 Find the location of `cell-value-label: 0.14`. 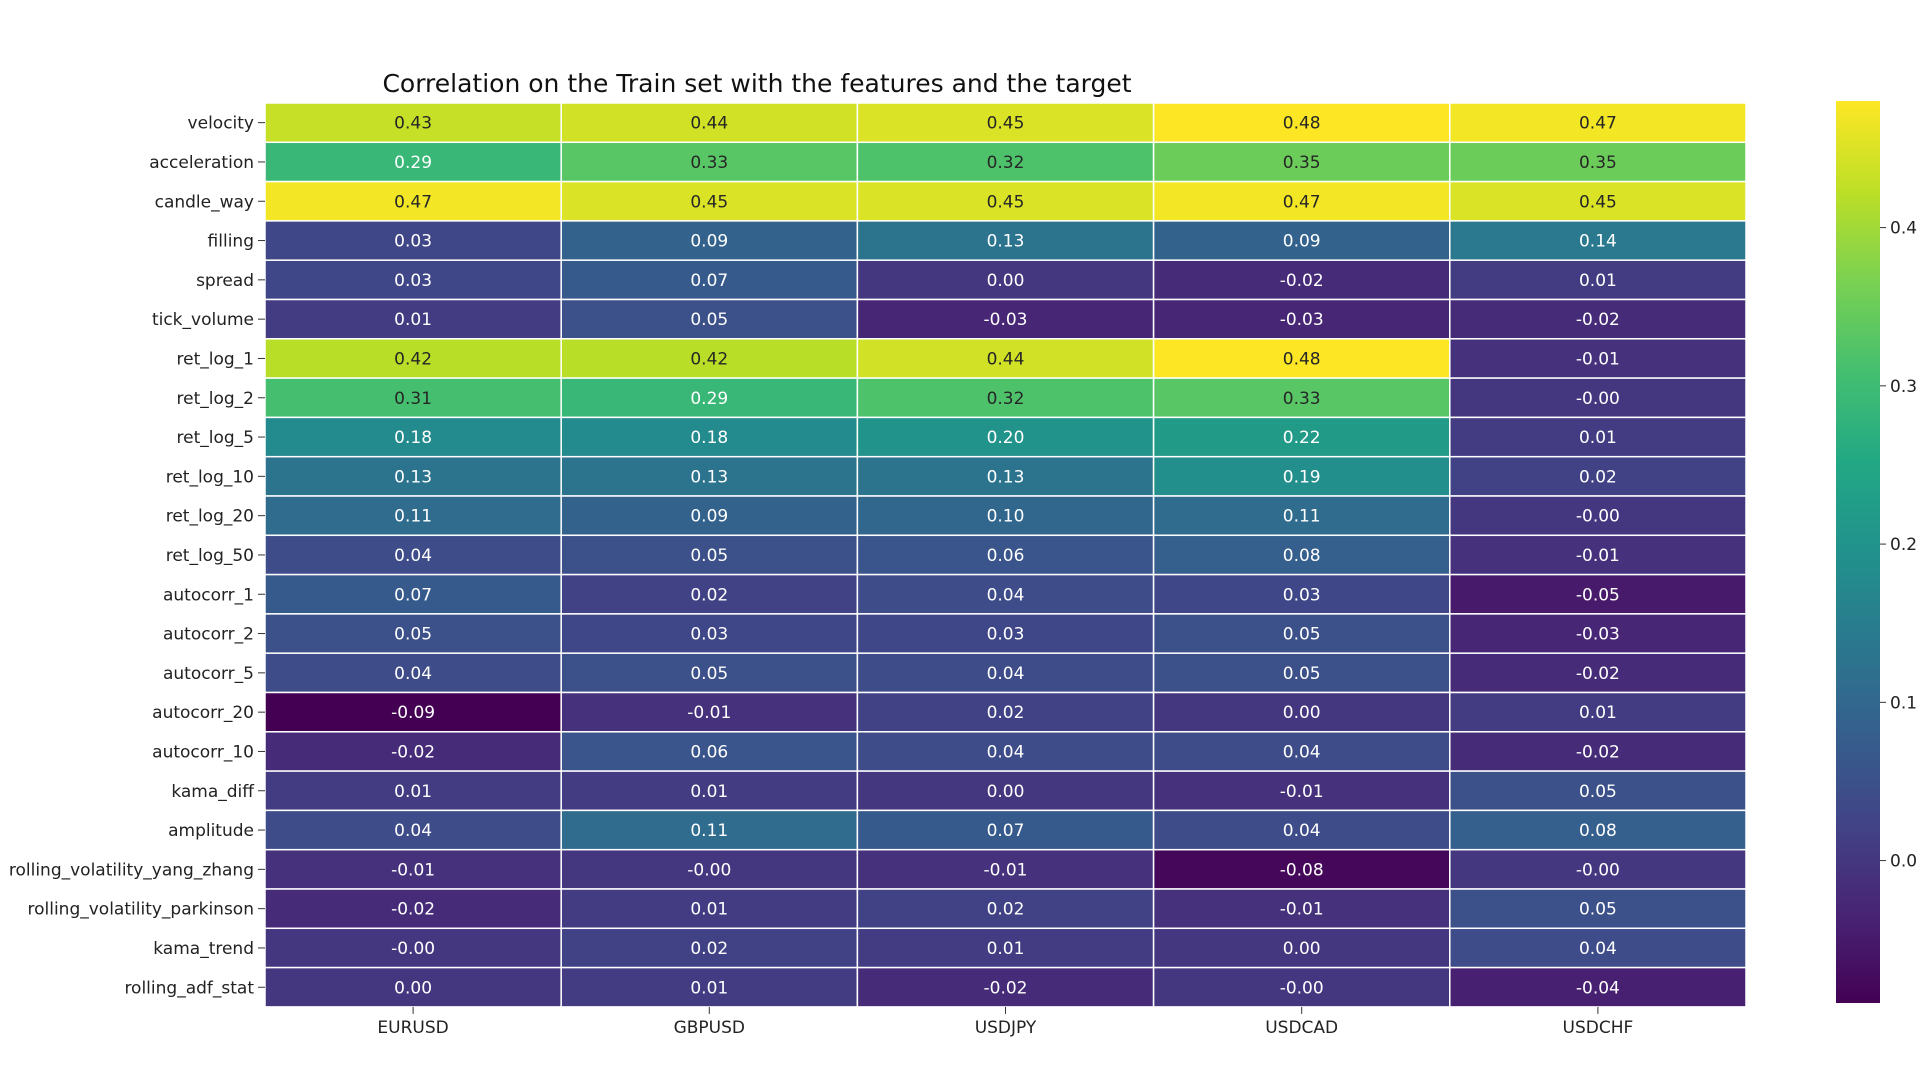

cell-value-label: 0.14 is located at coordinates (1598, 242).